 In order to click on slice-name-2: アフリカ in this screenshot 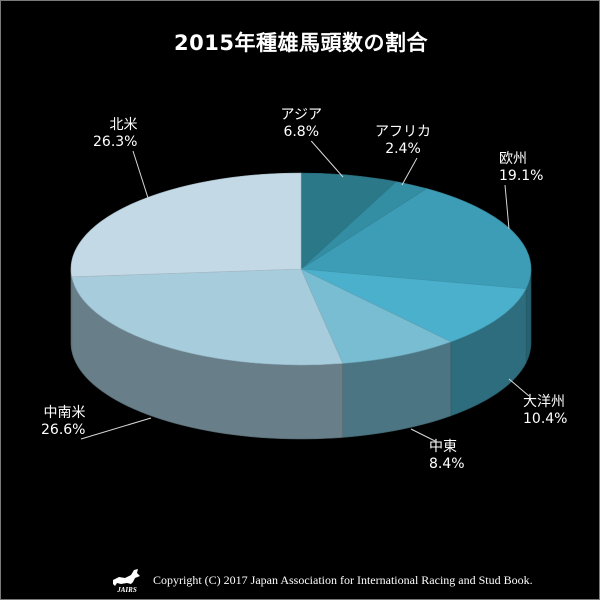, I will do `click(403, 132)`.